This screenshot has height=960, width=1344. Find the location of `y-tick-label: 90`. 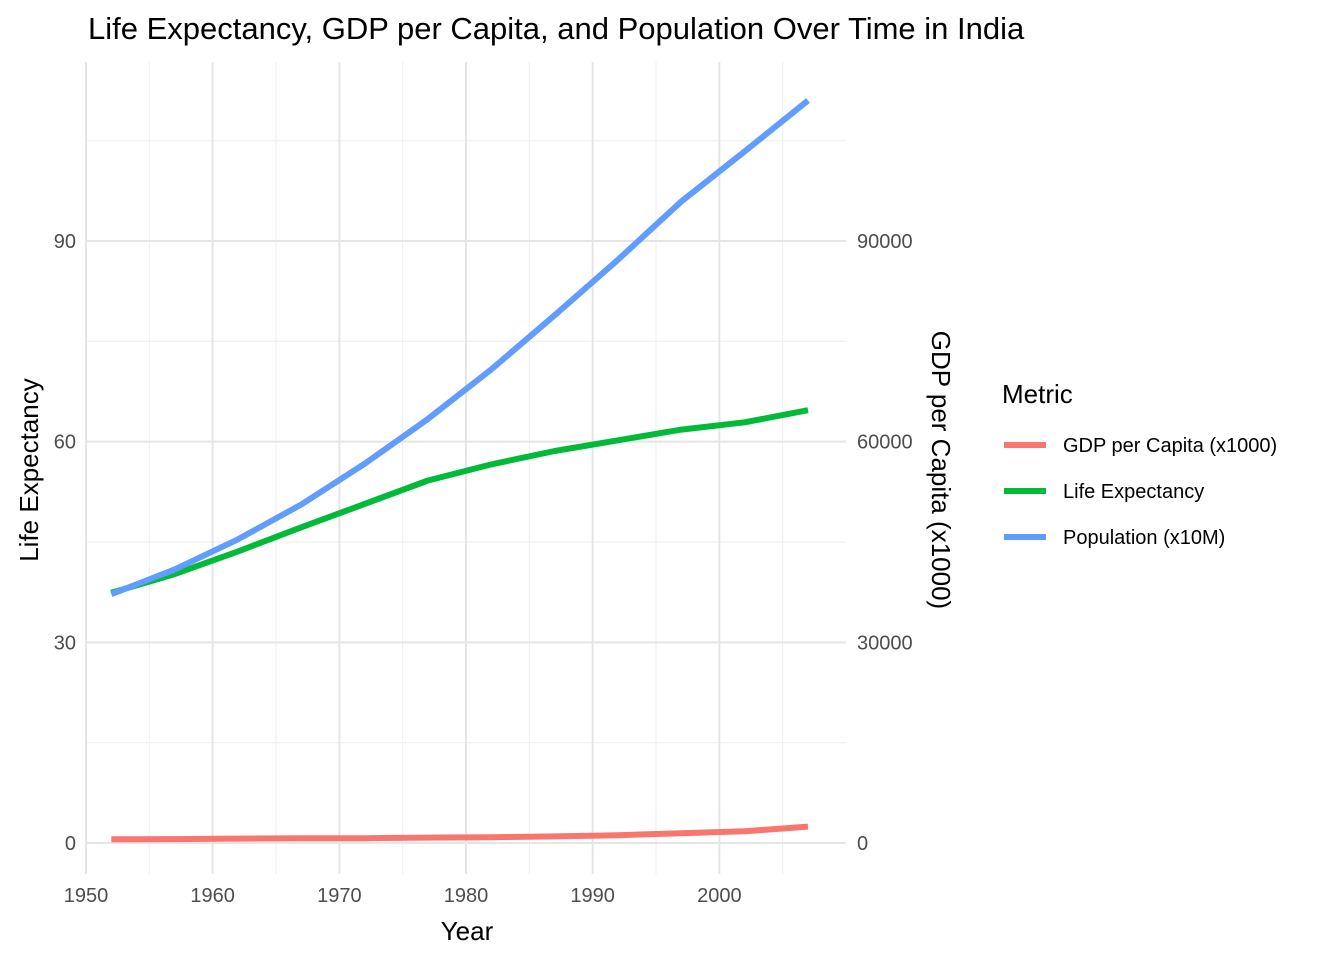

y-tick-label: 90 is located at coordinates (65, 242).